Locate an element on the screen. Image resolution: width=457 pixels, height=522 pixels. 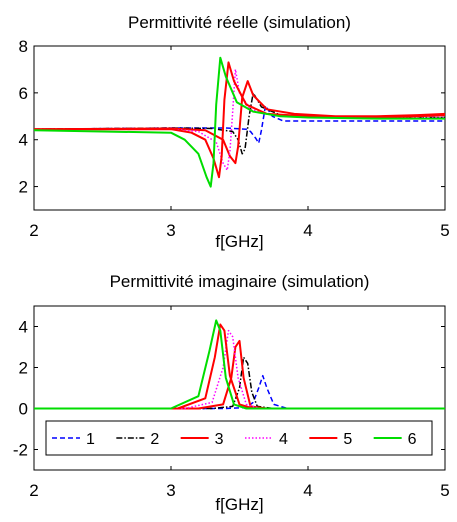
legend-label-5: 5 is located at coordinates (347, 439).